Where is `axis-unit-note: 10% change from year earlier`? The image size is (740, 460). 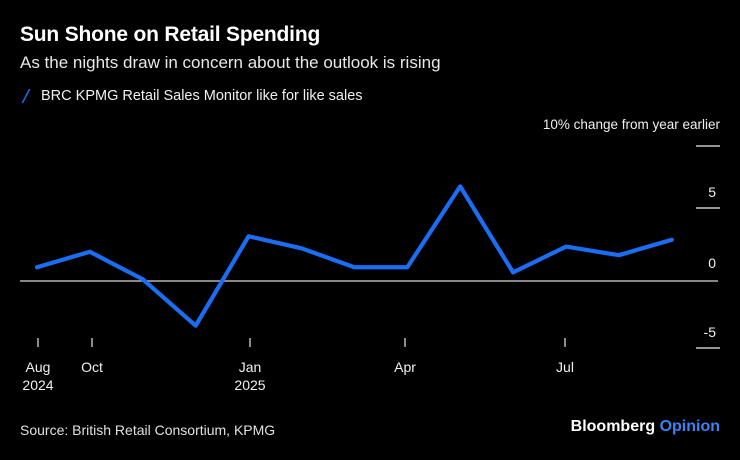 axis-unit-note: 10% change from year earlier is located at coordinates (631, 124).